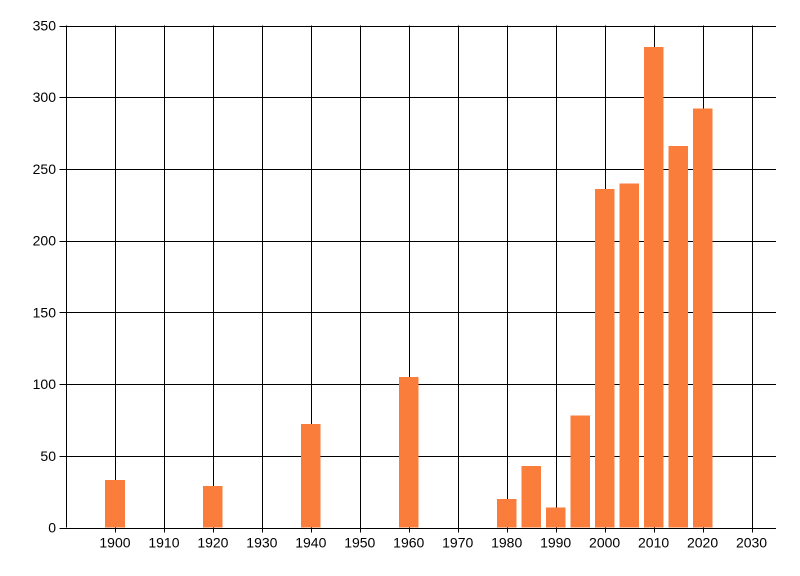 The height and width of the screenshot is (576, 800). I want to click on bar-1990, so click(555, 517).